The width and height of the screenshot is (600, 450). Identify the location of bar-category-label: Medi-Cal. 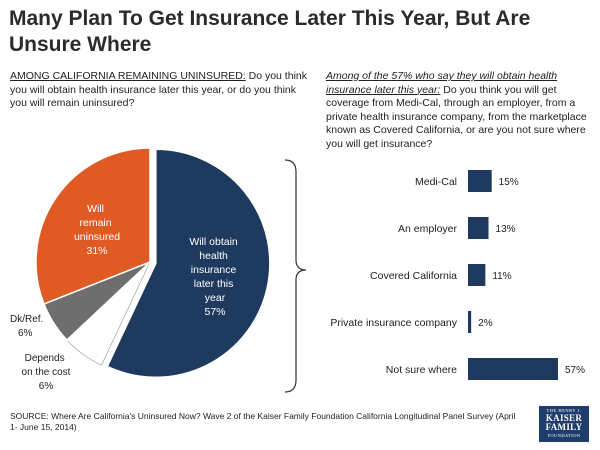
(436, 182).